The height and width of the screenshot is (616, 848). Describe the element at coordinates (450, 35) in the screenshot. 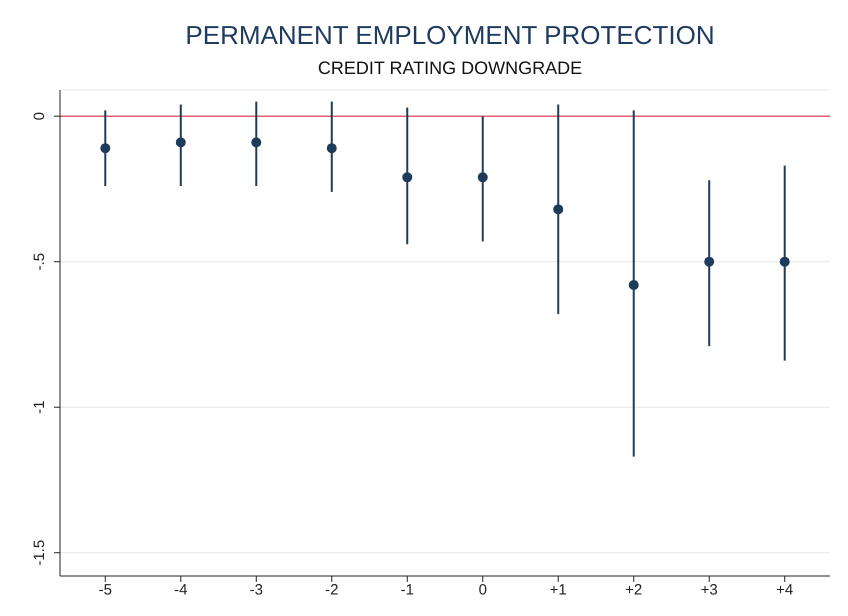

I see `chart-title: PERMANENT EMPLOYMENT PROTECTION` at that location.